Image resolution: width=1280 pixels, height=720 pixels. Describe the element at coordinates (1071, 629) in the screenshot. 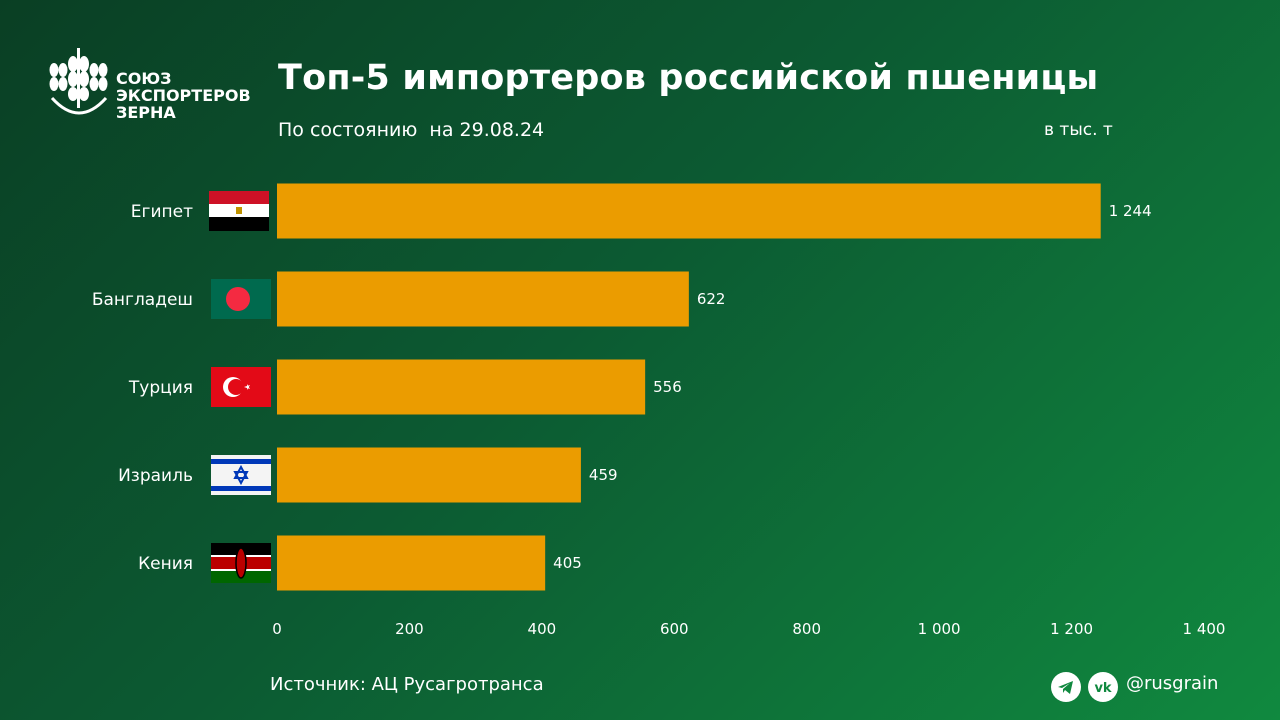

I see `x-tick-label: 1 200` at that location.